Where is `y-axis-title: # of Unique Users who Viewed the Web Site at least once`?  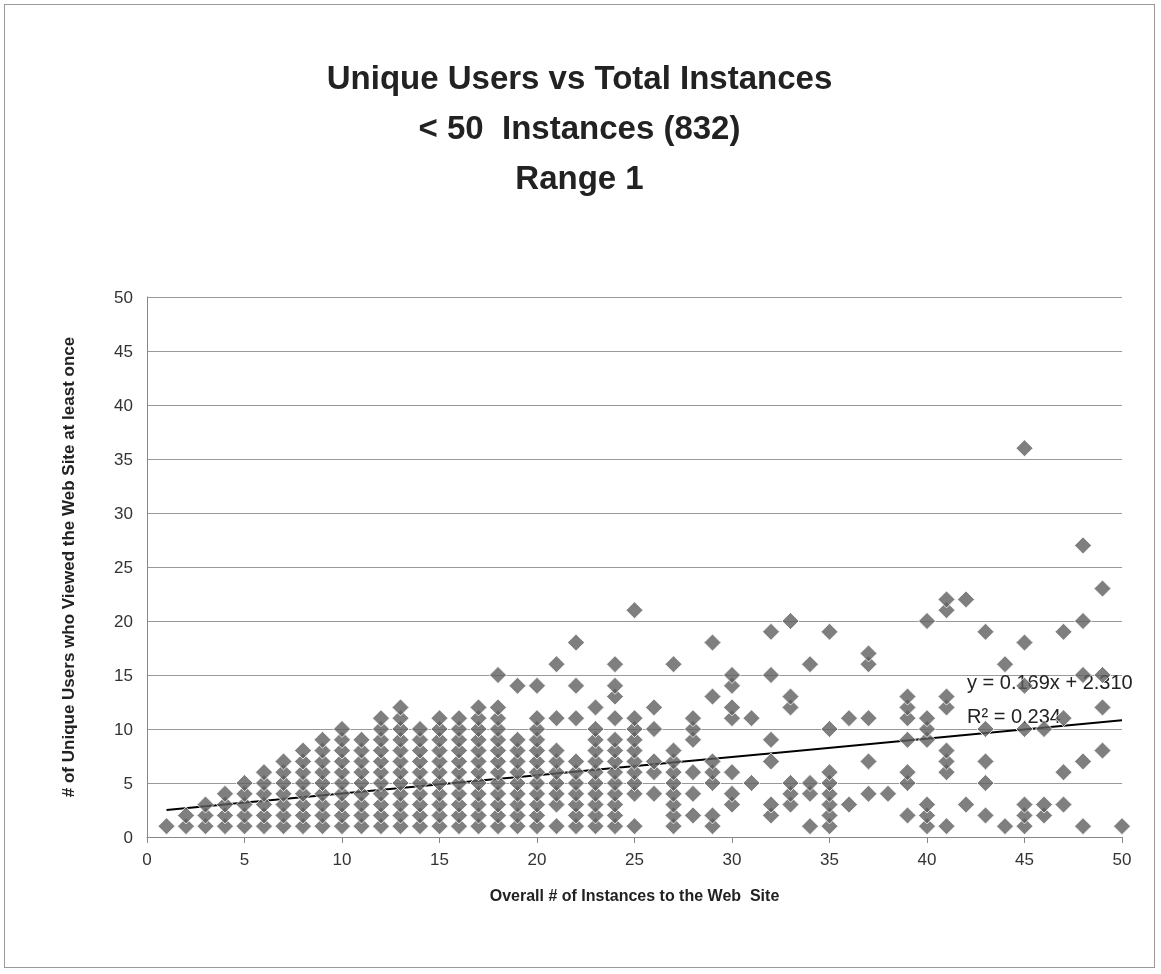 y-axis-title: # of Unique Users who Viewed the Web Site at least once is located at coordinates (68, 567).